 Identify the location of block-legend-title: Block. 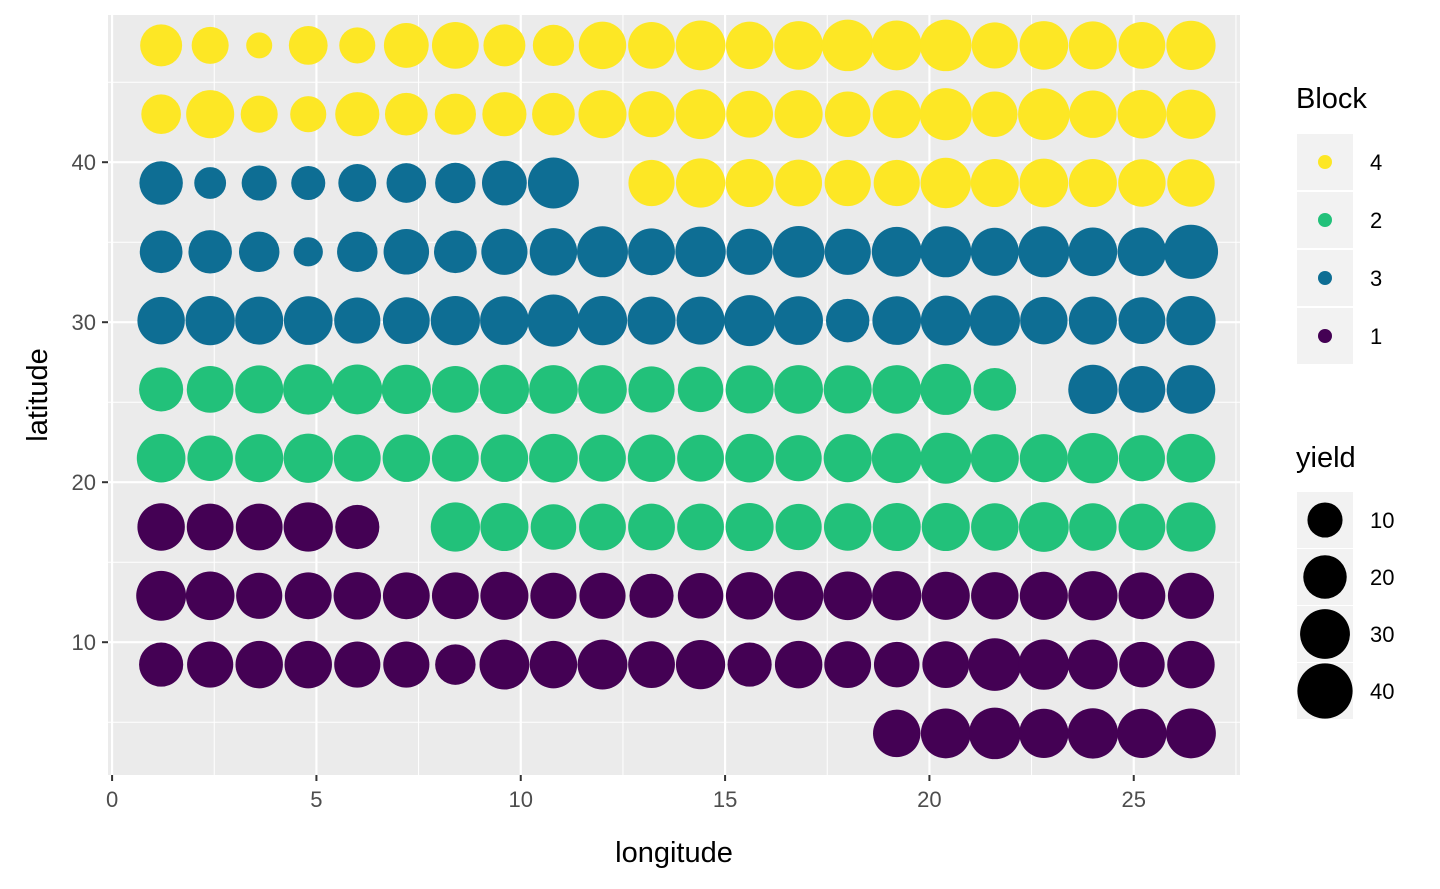
(1331, 99).